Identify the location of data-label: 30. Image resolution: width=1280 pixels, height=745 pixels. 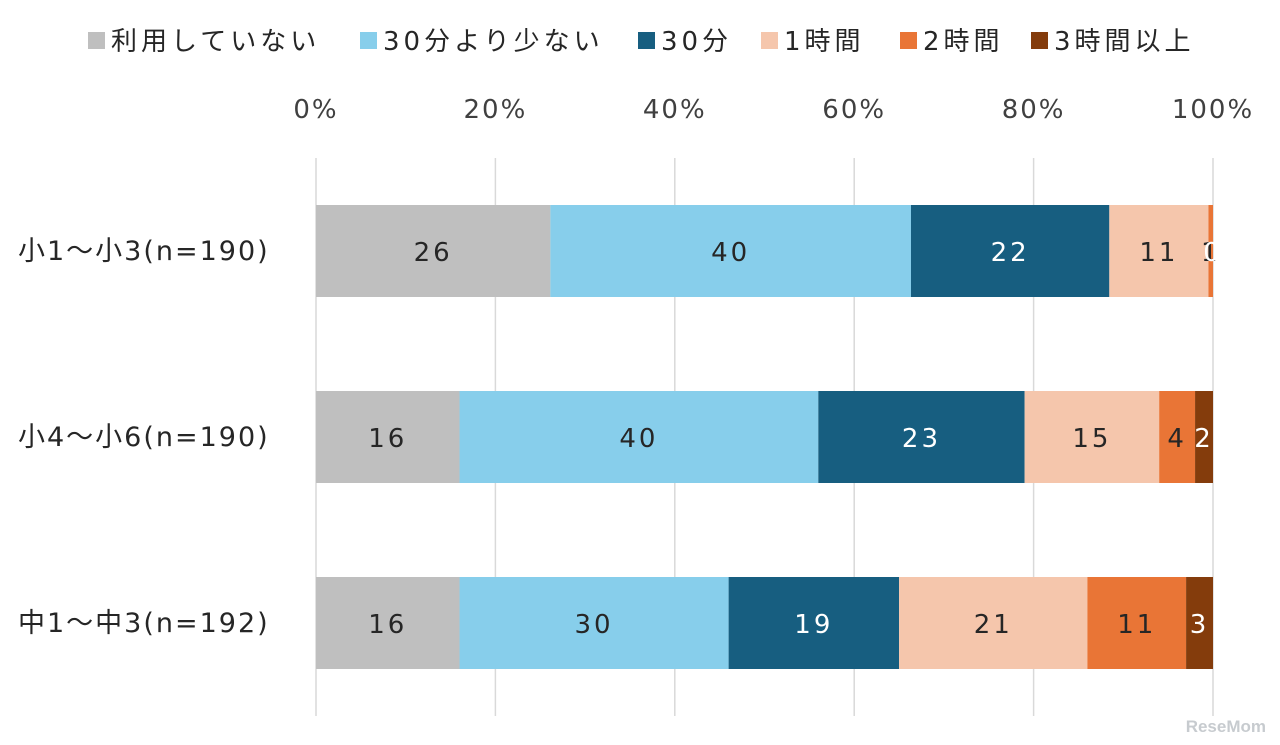
(594, 625).